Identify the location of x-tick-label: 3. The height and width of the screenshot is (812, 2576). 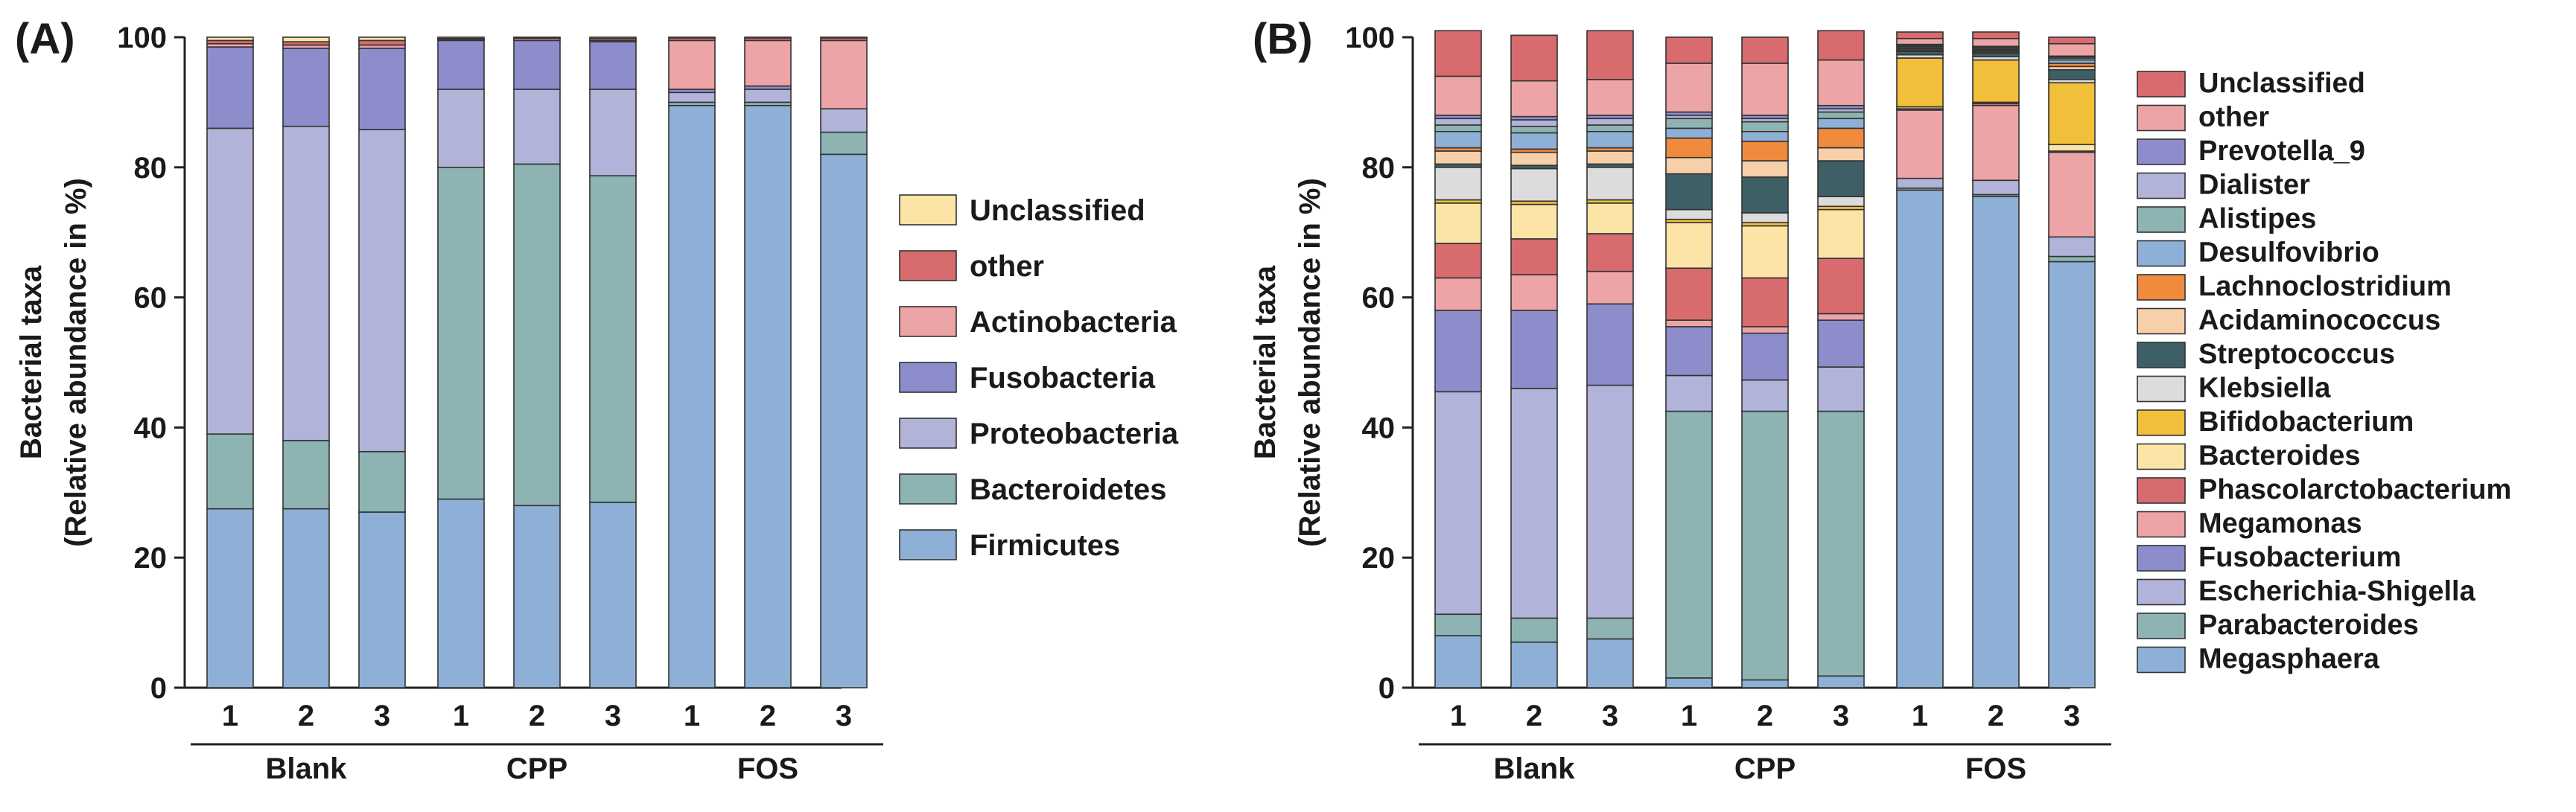
(844, 716).